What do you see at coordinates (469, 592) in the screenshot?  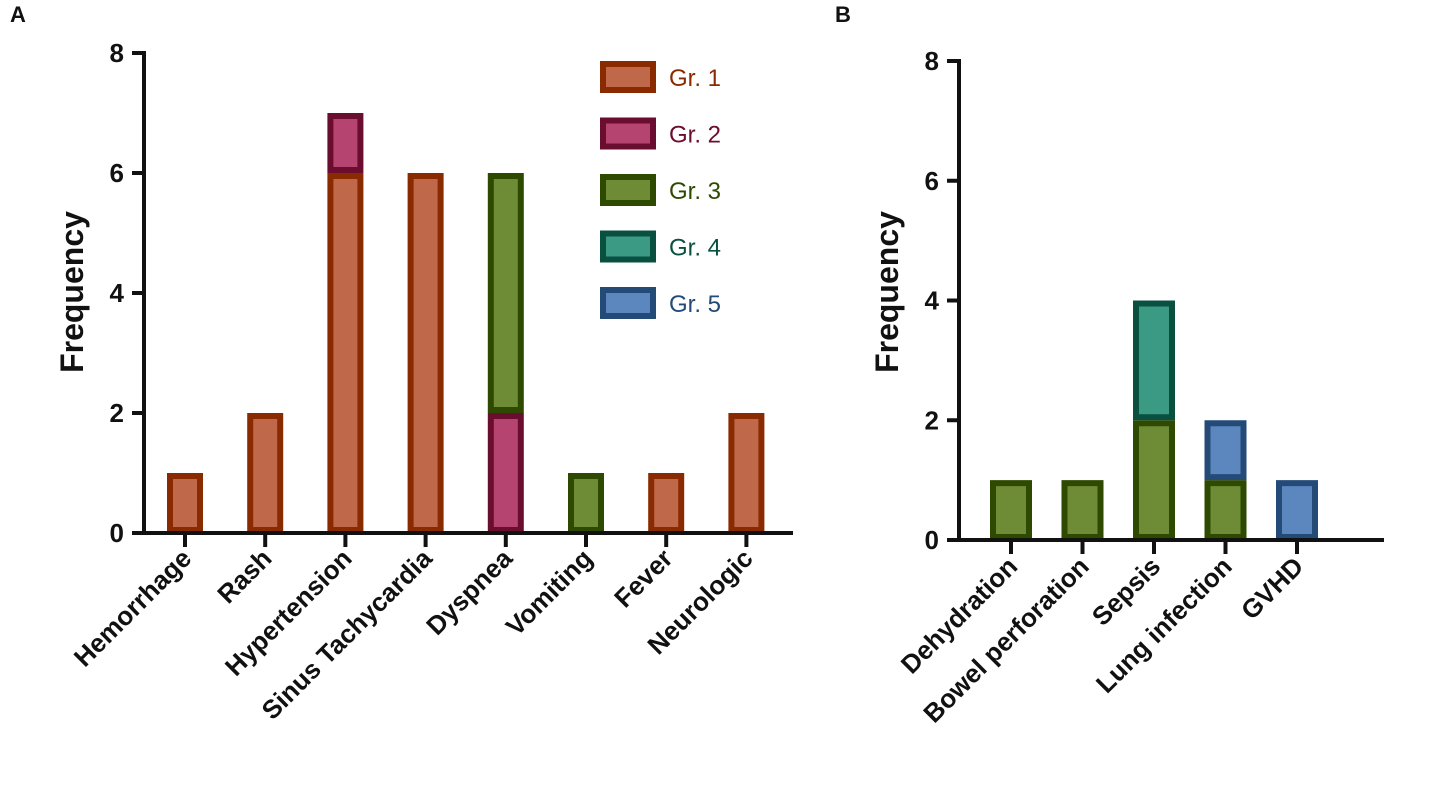 I see `x-category-label: Dyspnea` at bounding box center [469, 592].